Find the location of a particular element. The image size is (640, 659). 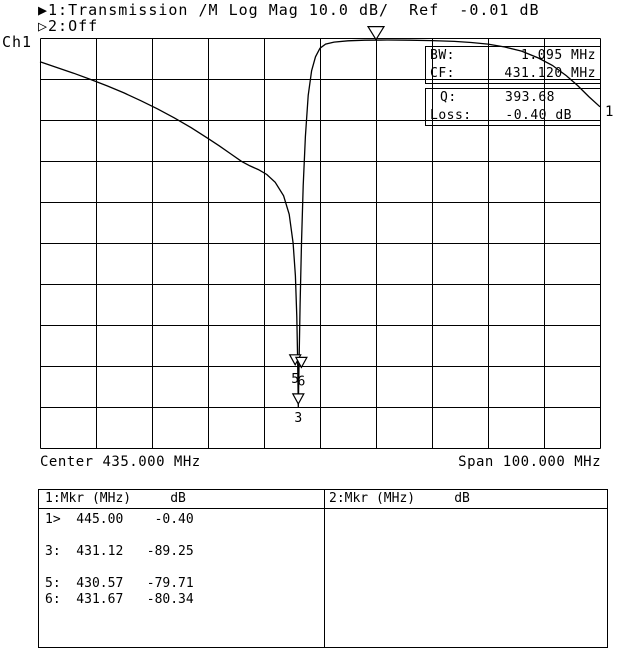

marker-table-header-col2: 2:Mkr (MHz) dB is located at coordinates (399, 498).